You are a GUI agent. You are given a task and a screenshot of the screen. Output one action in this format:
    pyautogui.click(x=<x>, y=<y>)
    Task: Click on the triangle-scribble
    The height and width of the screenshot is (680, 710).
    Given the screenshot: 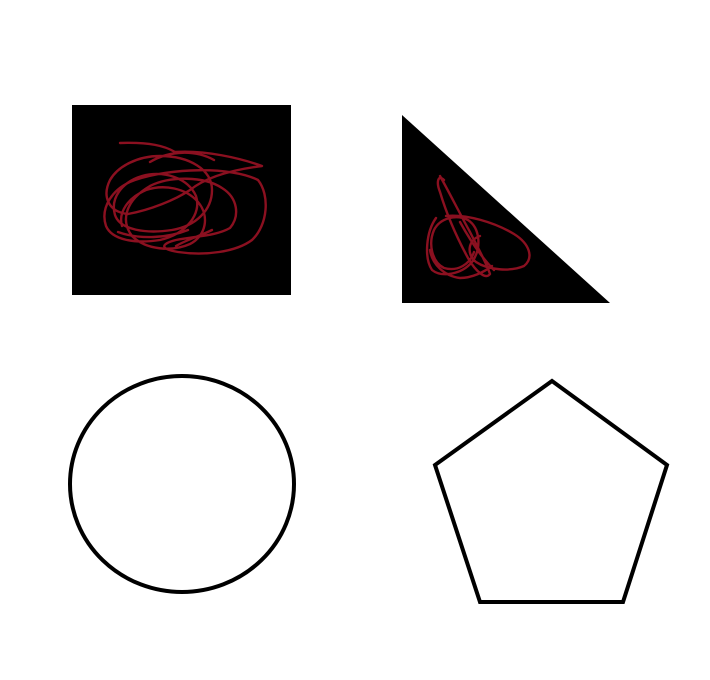 What is the action you would take?
    pyautogui.click(x=478, y=227)
    